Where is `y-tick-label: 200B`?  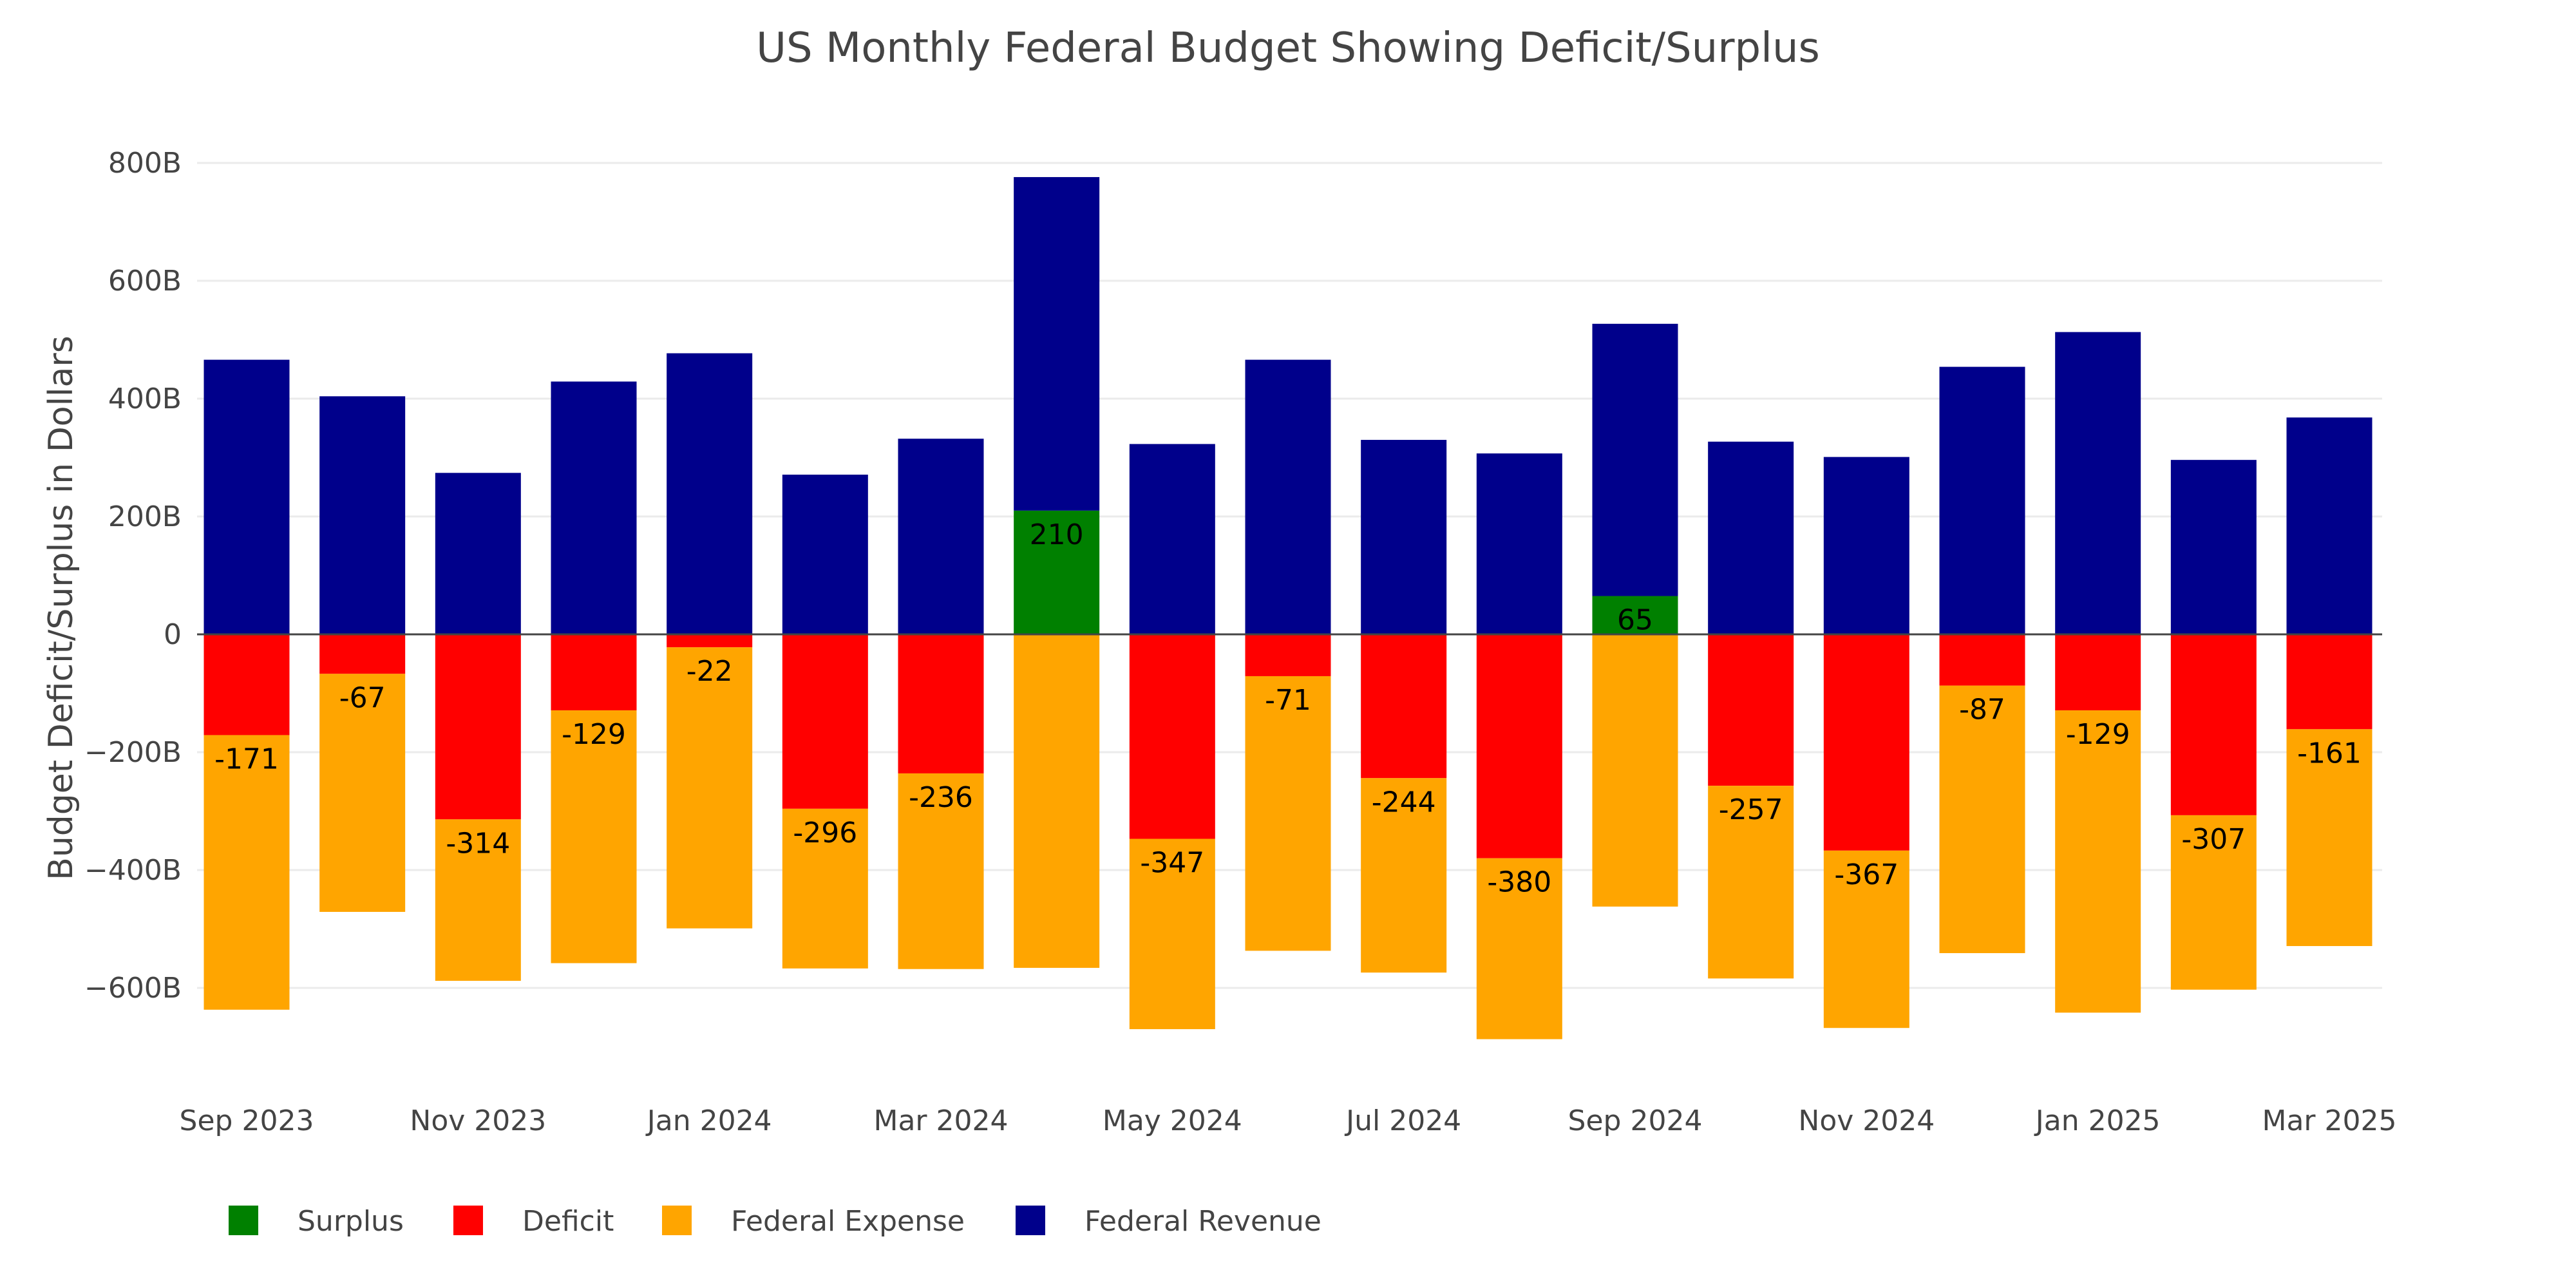 y-tick-label: 200B is located at coordinates (145, 516).